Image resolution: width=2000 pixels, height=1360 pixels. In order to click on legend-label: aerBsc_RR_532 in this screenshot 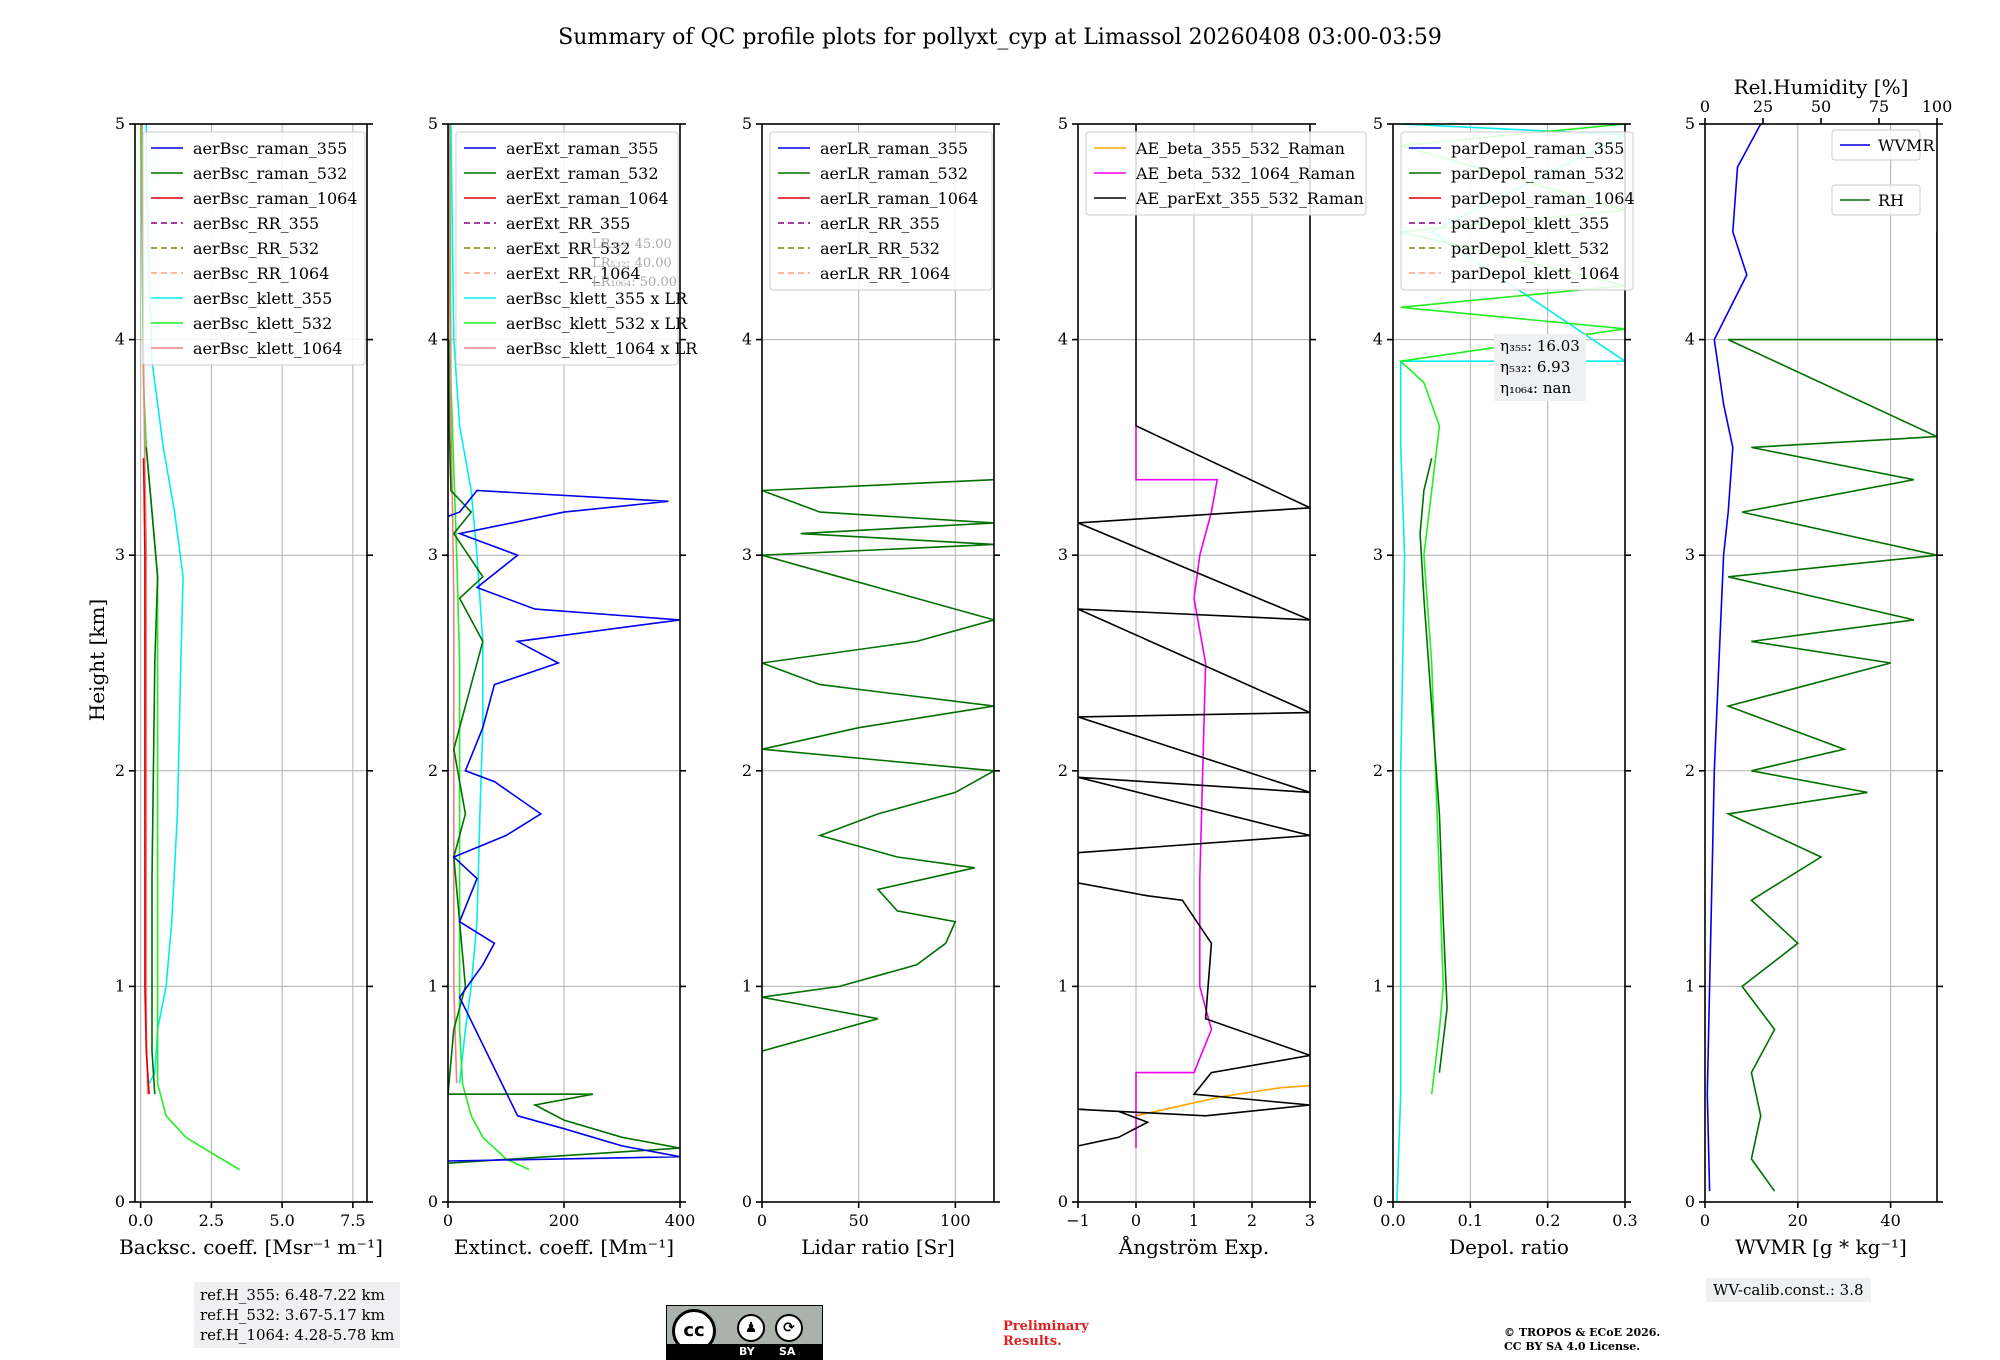, I will do `click(256, 248)`.